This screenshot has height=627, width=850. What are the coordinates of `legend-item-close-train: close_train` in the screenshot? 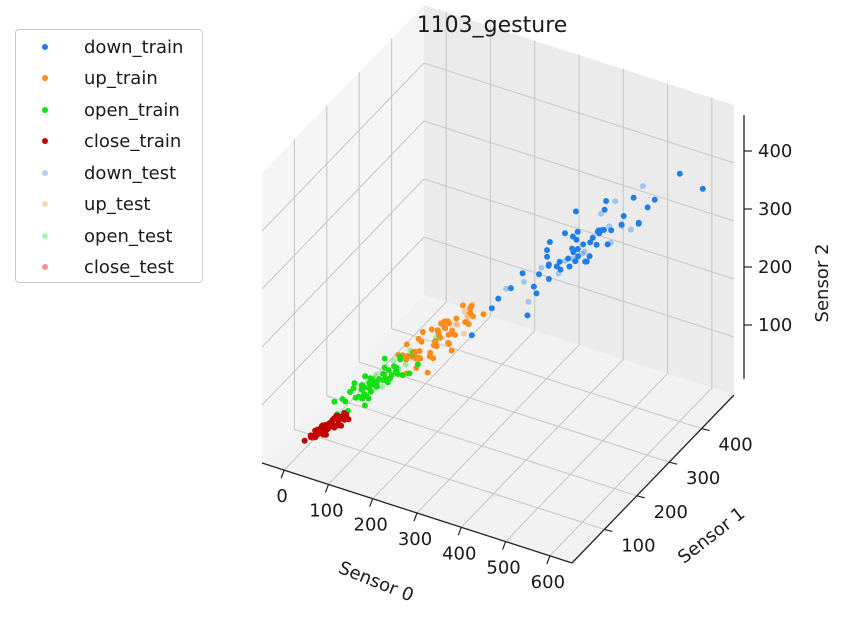 It's located at (98, 141).